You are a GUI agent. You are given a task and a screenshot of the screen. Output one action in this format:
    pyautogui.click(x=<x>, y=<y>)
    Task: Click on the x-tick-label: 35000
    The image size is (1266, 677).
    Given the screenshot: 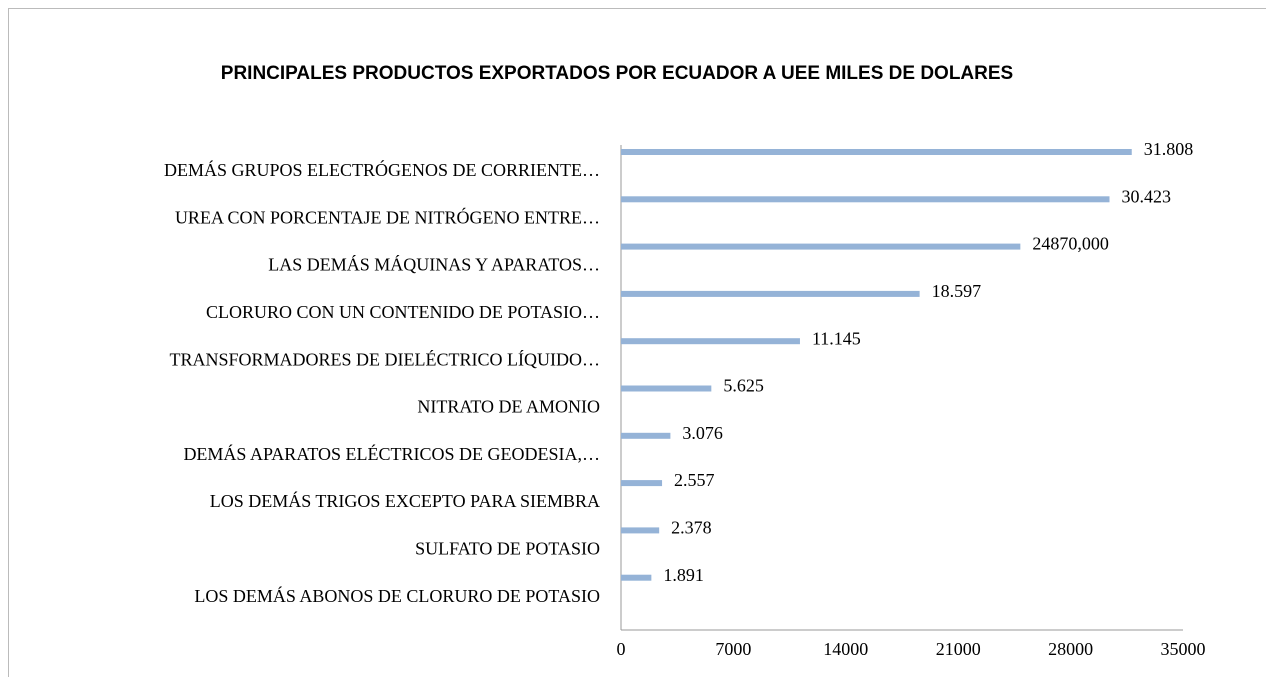 What is the action you would take?
    pyautogui.click(x=1183, y=649)
    